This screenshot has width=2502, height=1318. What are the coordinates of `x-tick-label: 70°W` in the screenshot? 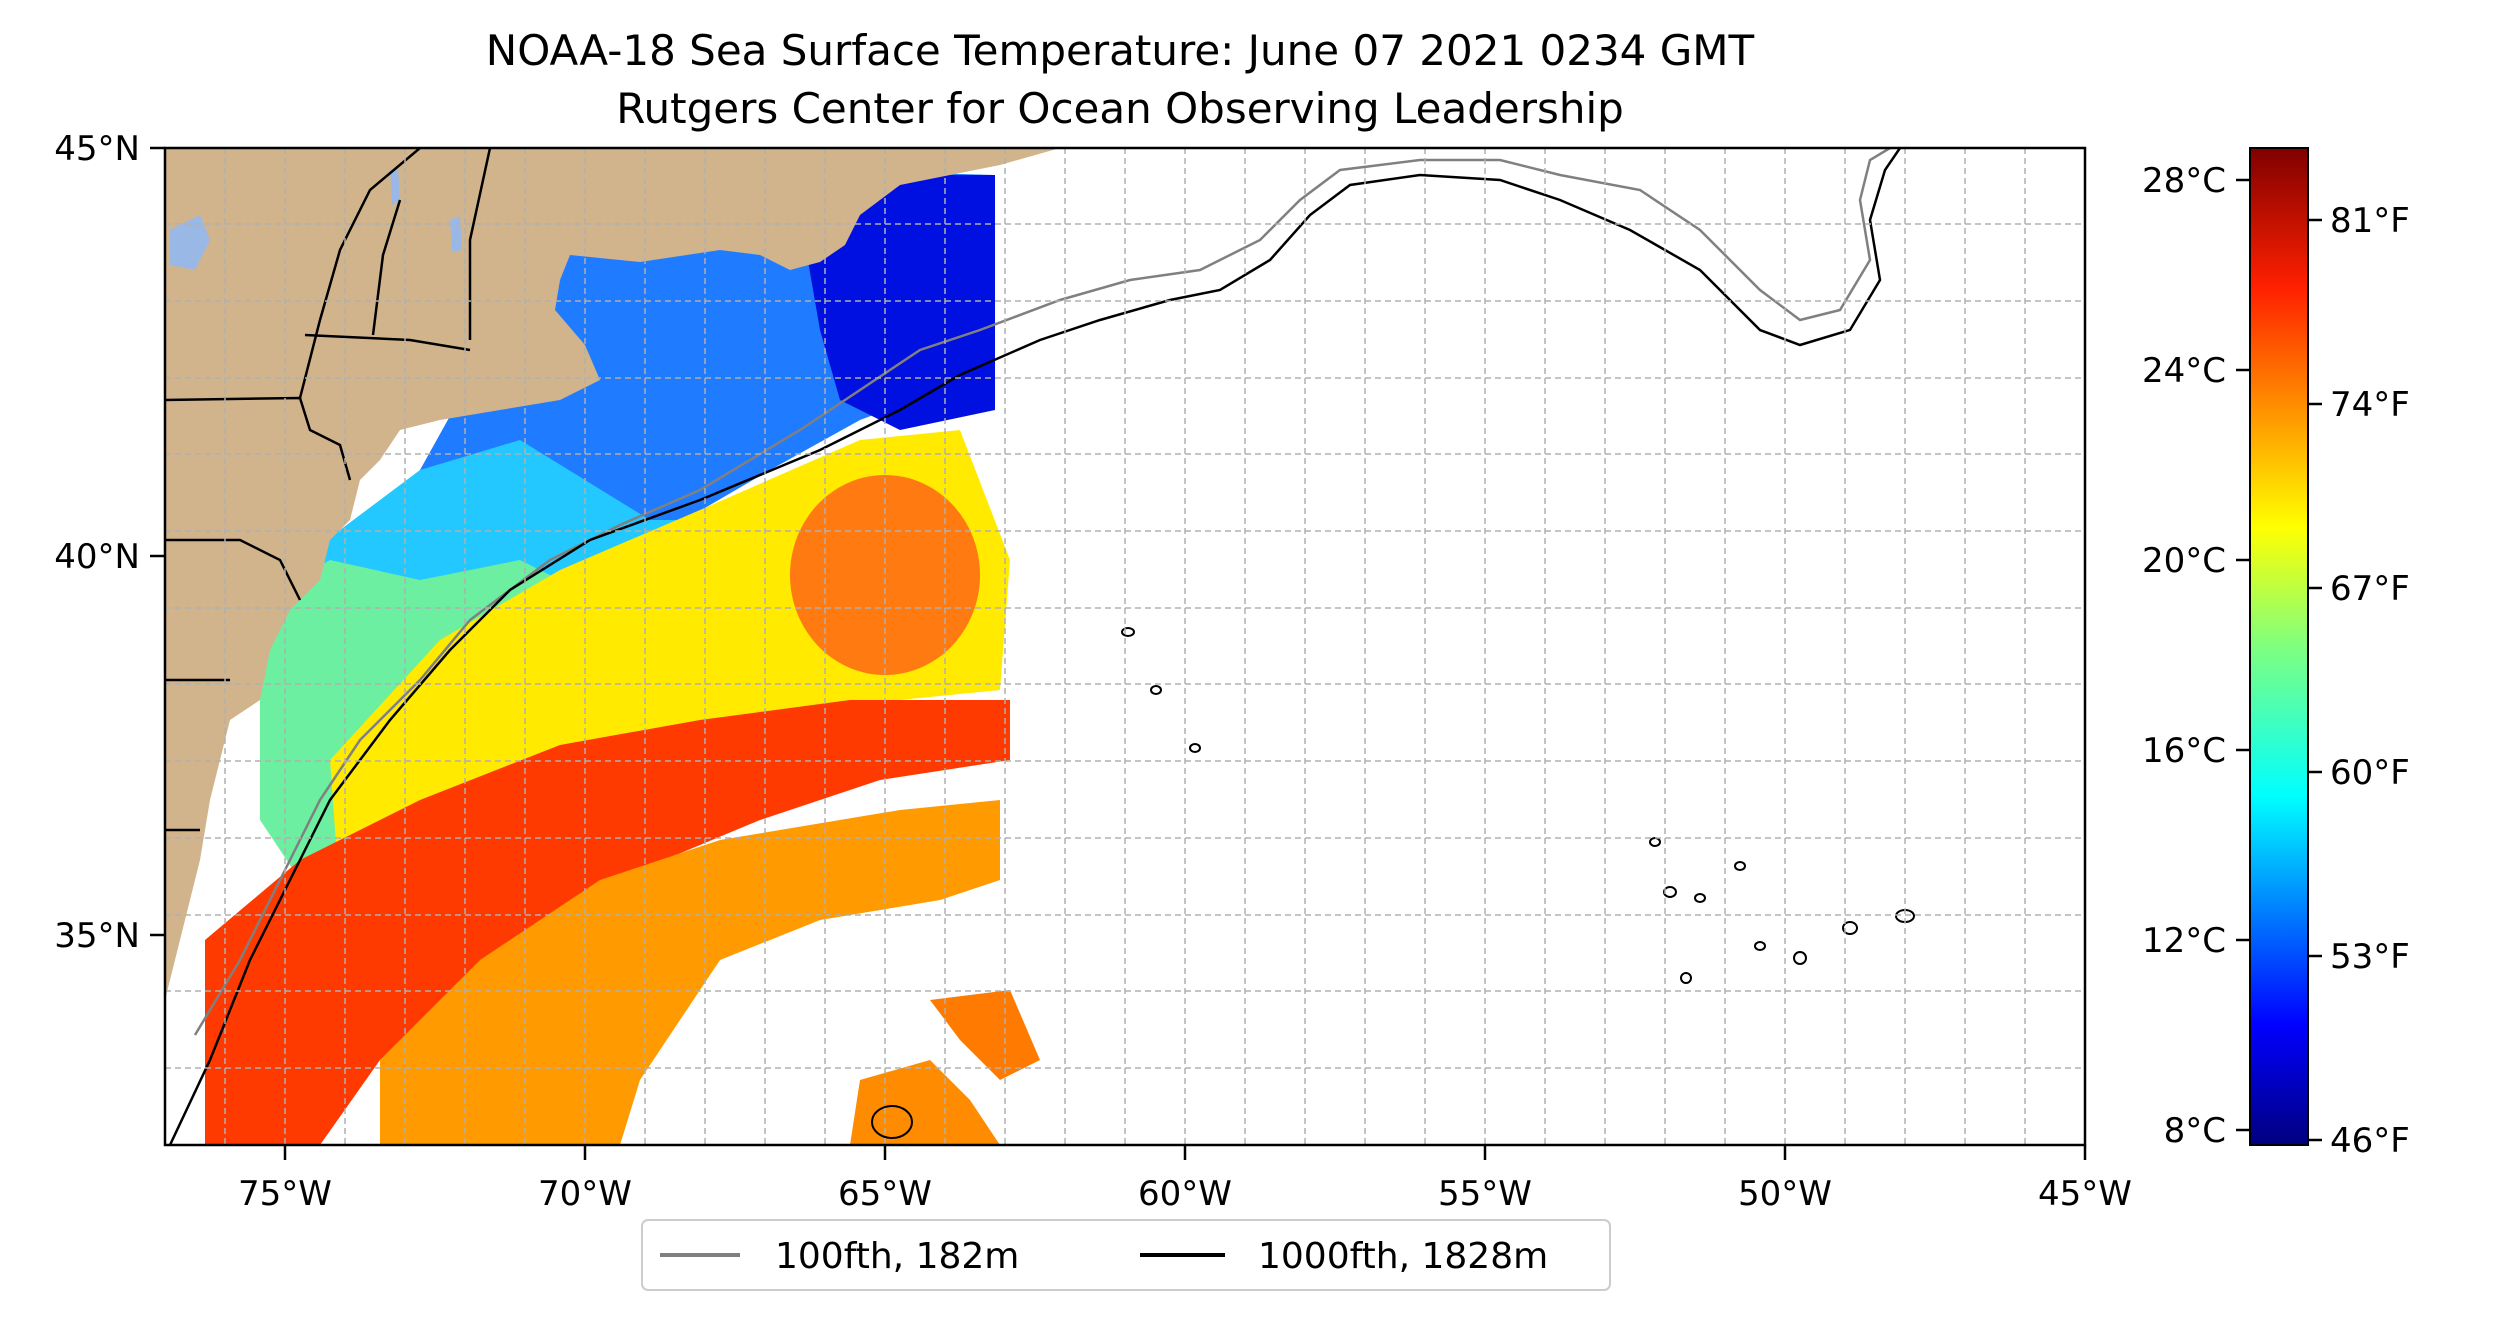 It's located at (585, 1194).